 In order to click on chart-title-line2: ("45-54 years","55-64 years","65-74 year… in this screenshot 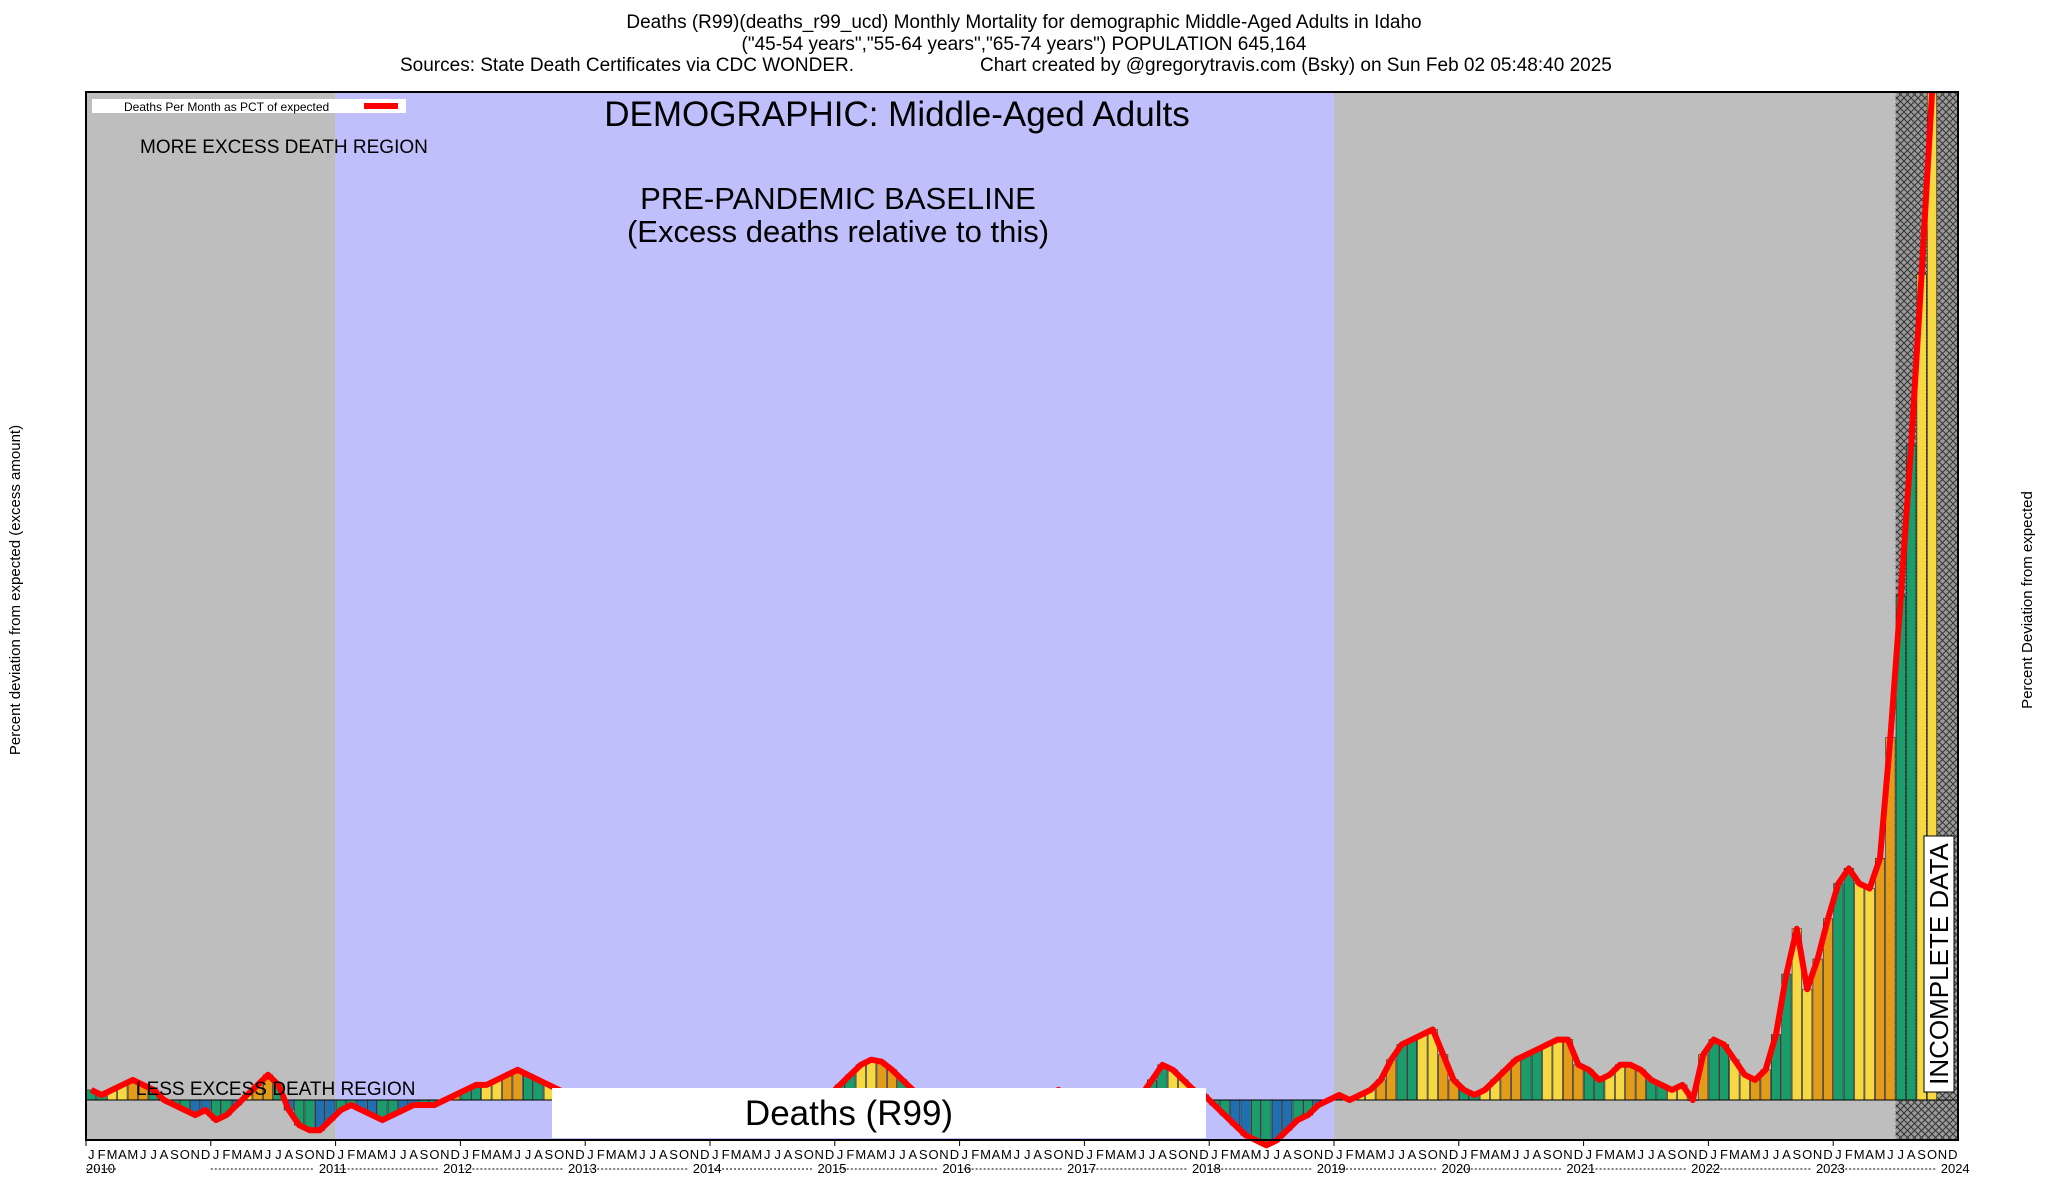, I will do `click(1024, 44)`.